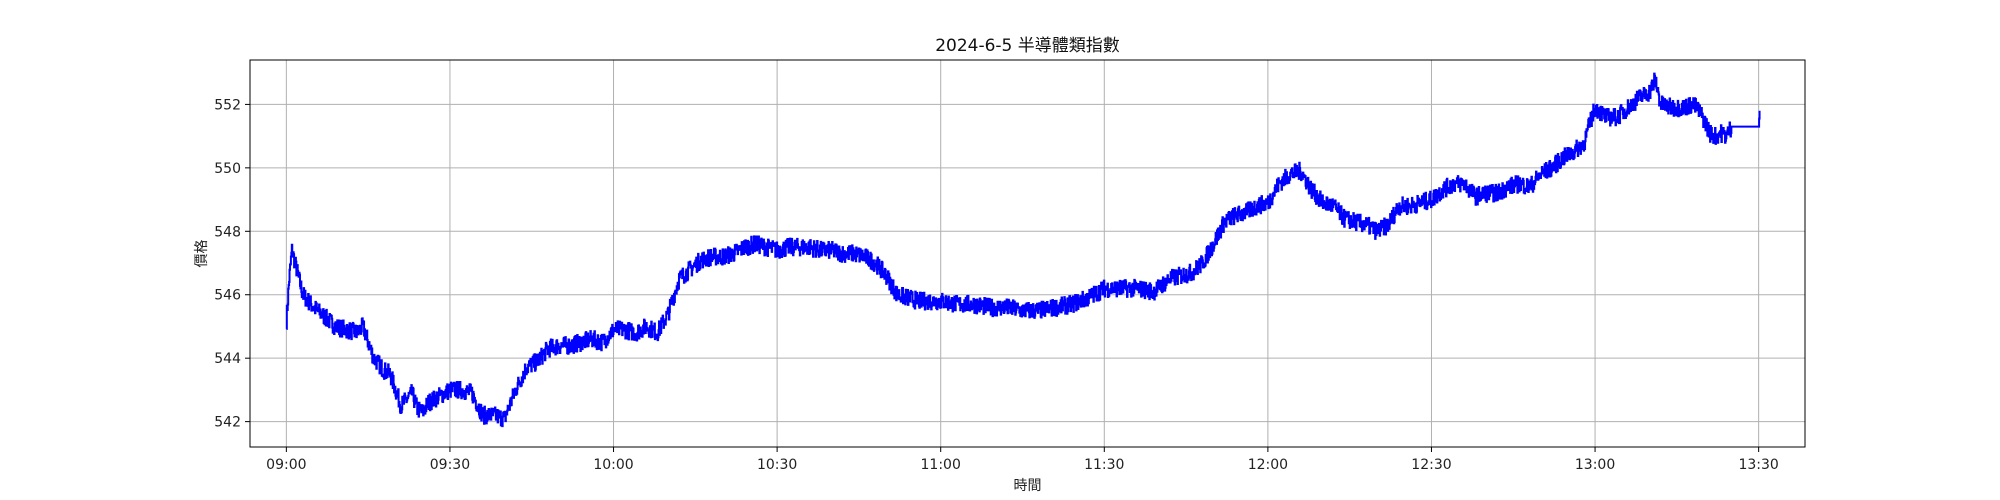 The width and height of the screenshot is (2000, 500). Describe the element at coordinates (201, 254) in the screenshot. I see `y-axis-title: 價格` at that location.